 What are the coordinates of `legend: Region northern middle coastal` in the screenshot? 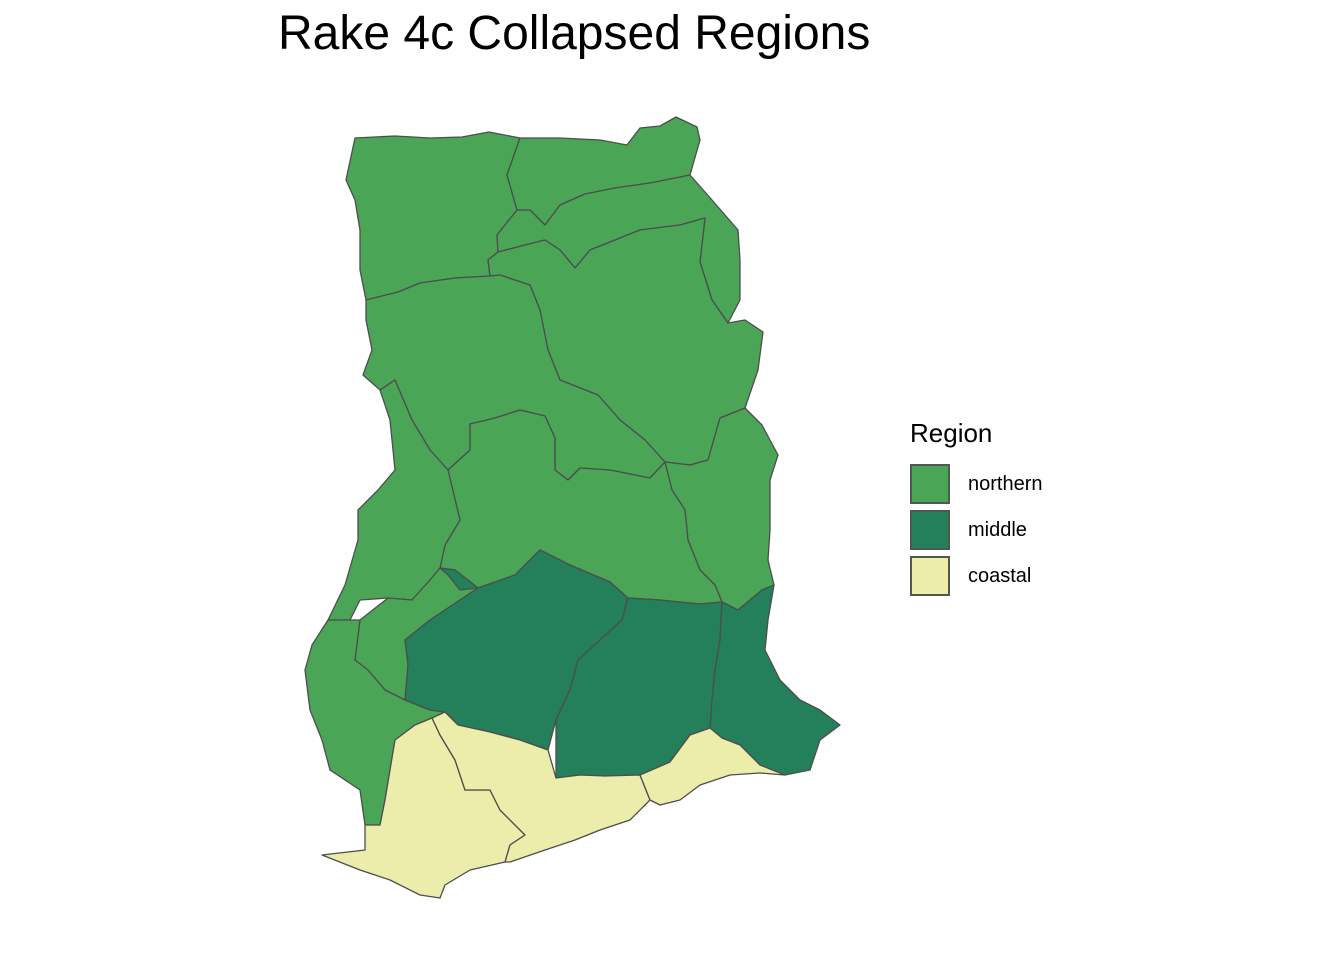 It's located at (976, 508).